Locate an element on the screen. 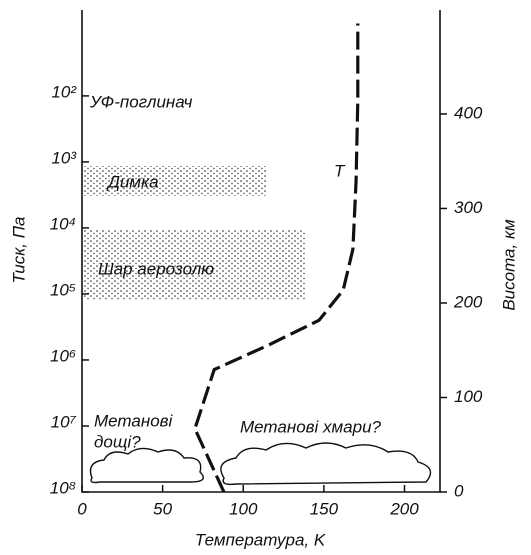  series-label: T is located at coordinates (340, 170).